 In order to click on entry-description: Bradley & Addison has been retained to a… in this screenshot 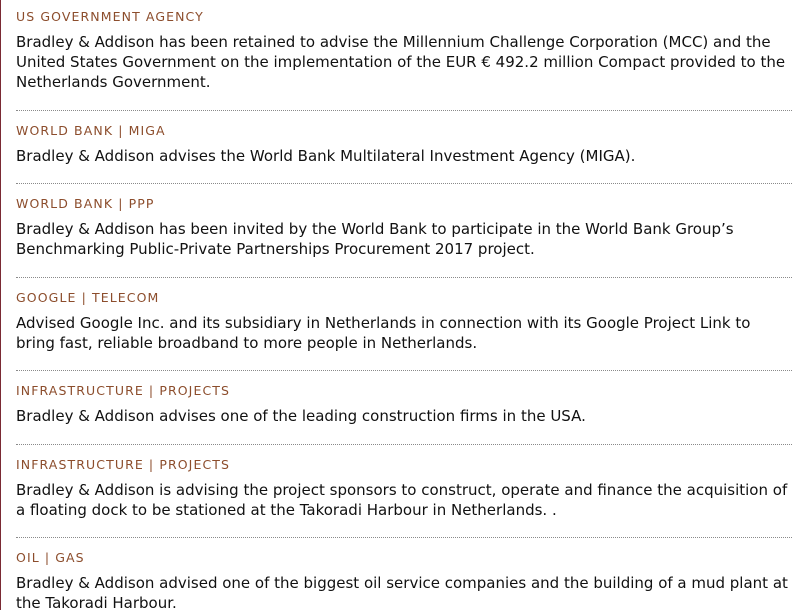, I will do `click(401, 62)`.